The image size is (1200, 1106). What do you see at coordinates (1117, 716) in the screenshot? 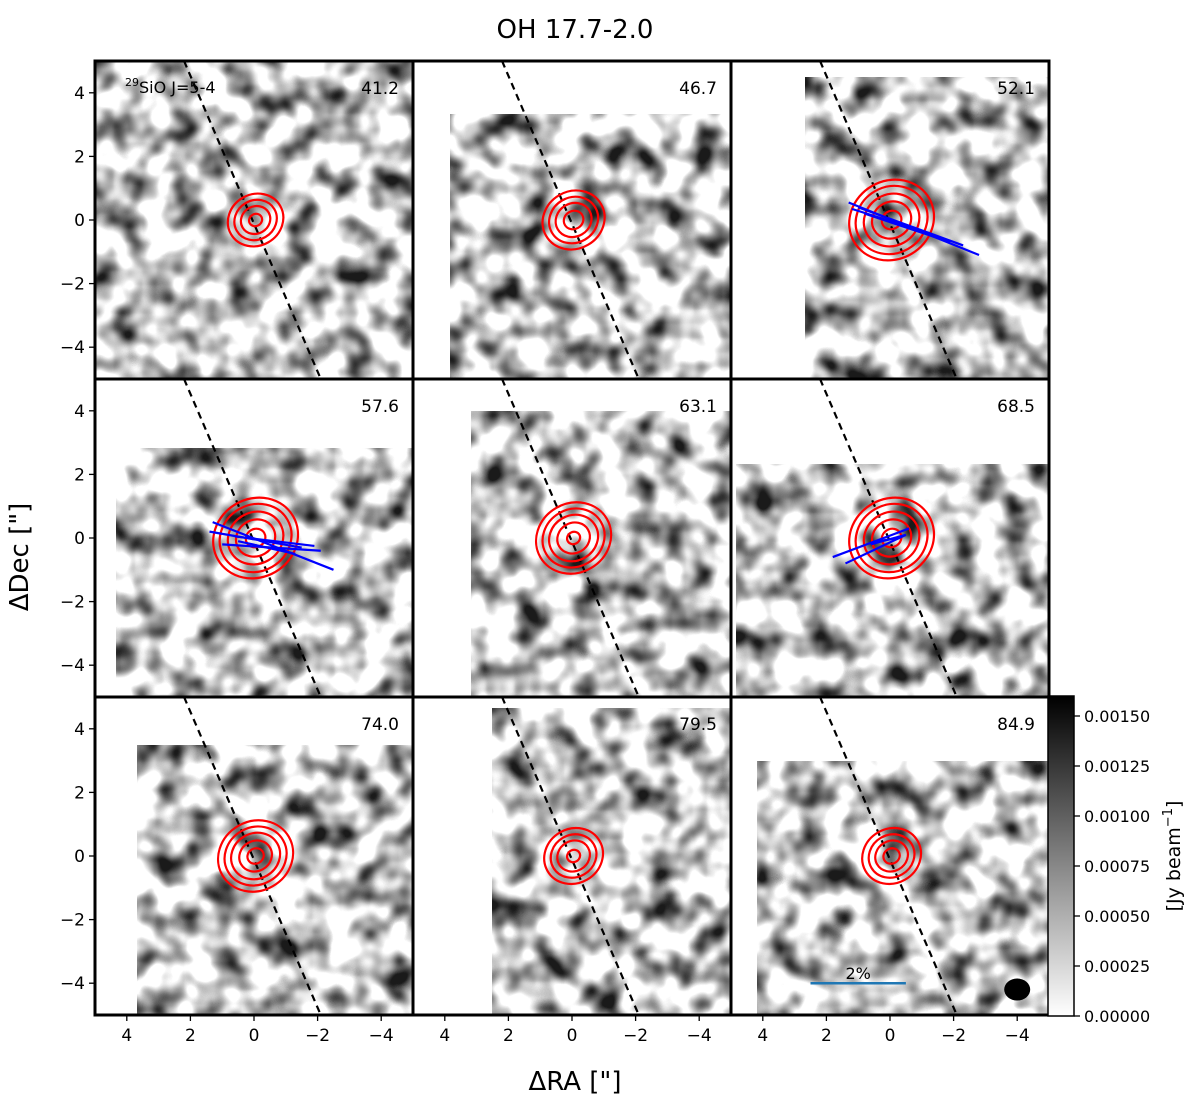
I see `colorbar-tick-label: 0.00150` at bounding box center [1117, 716].